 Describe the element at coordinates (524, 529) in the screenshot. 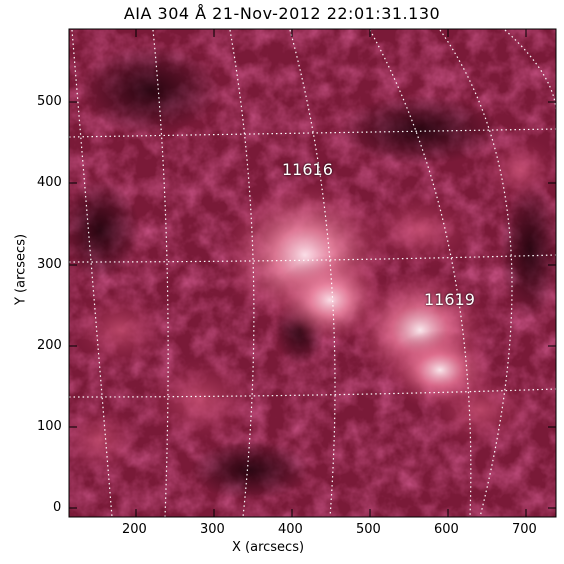

I see `x-tick-label: 700` at that location.